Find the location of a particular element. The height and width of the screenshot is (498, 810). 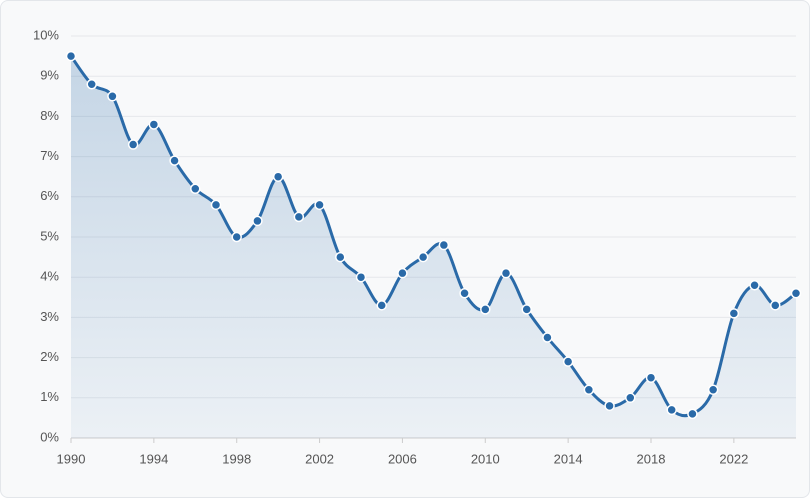

y-tick-label: 5% is located at coordinates (49, 235).